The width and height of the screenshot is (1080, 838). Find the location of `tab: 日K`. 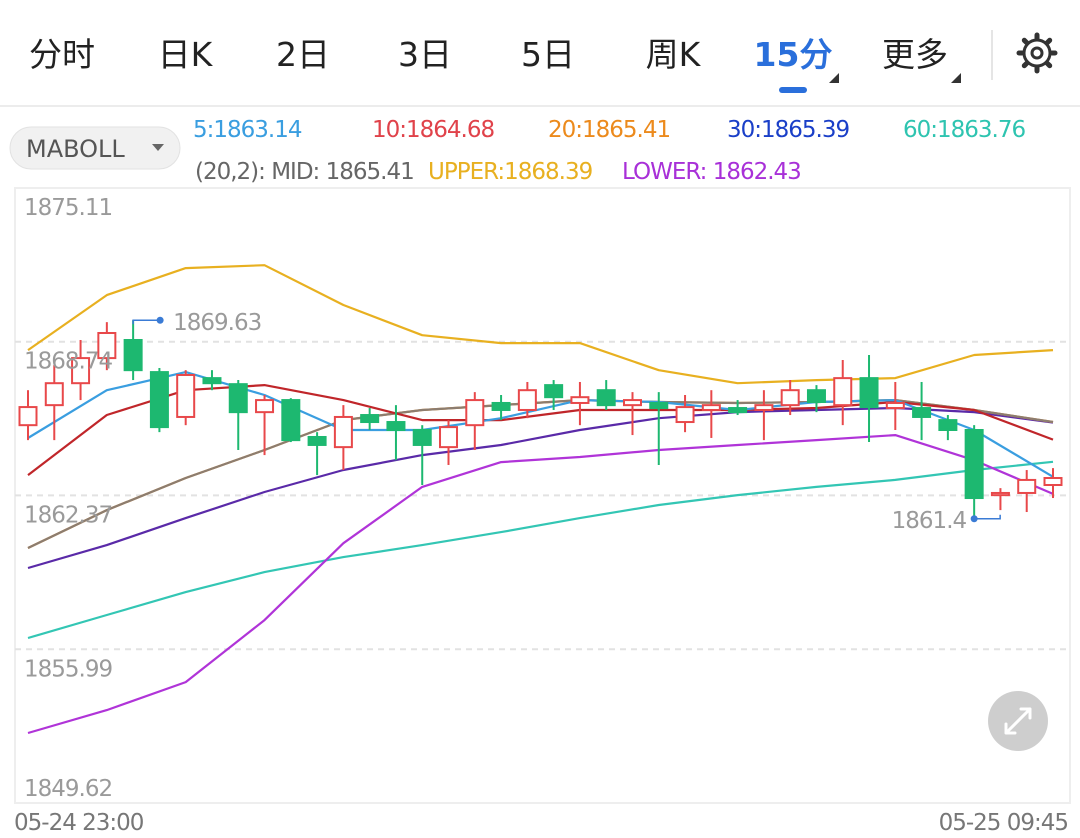

tab: 日K is located at coordinates (186, 54).